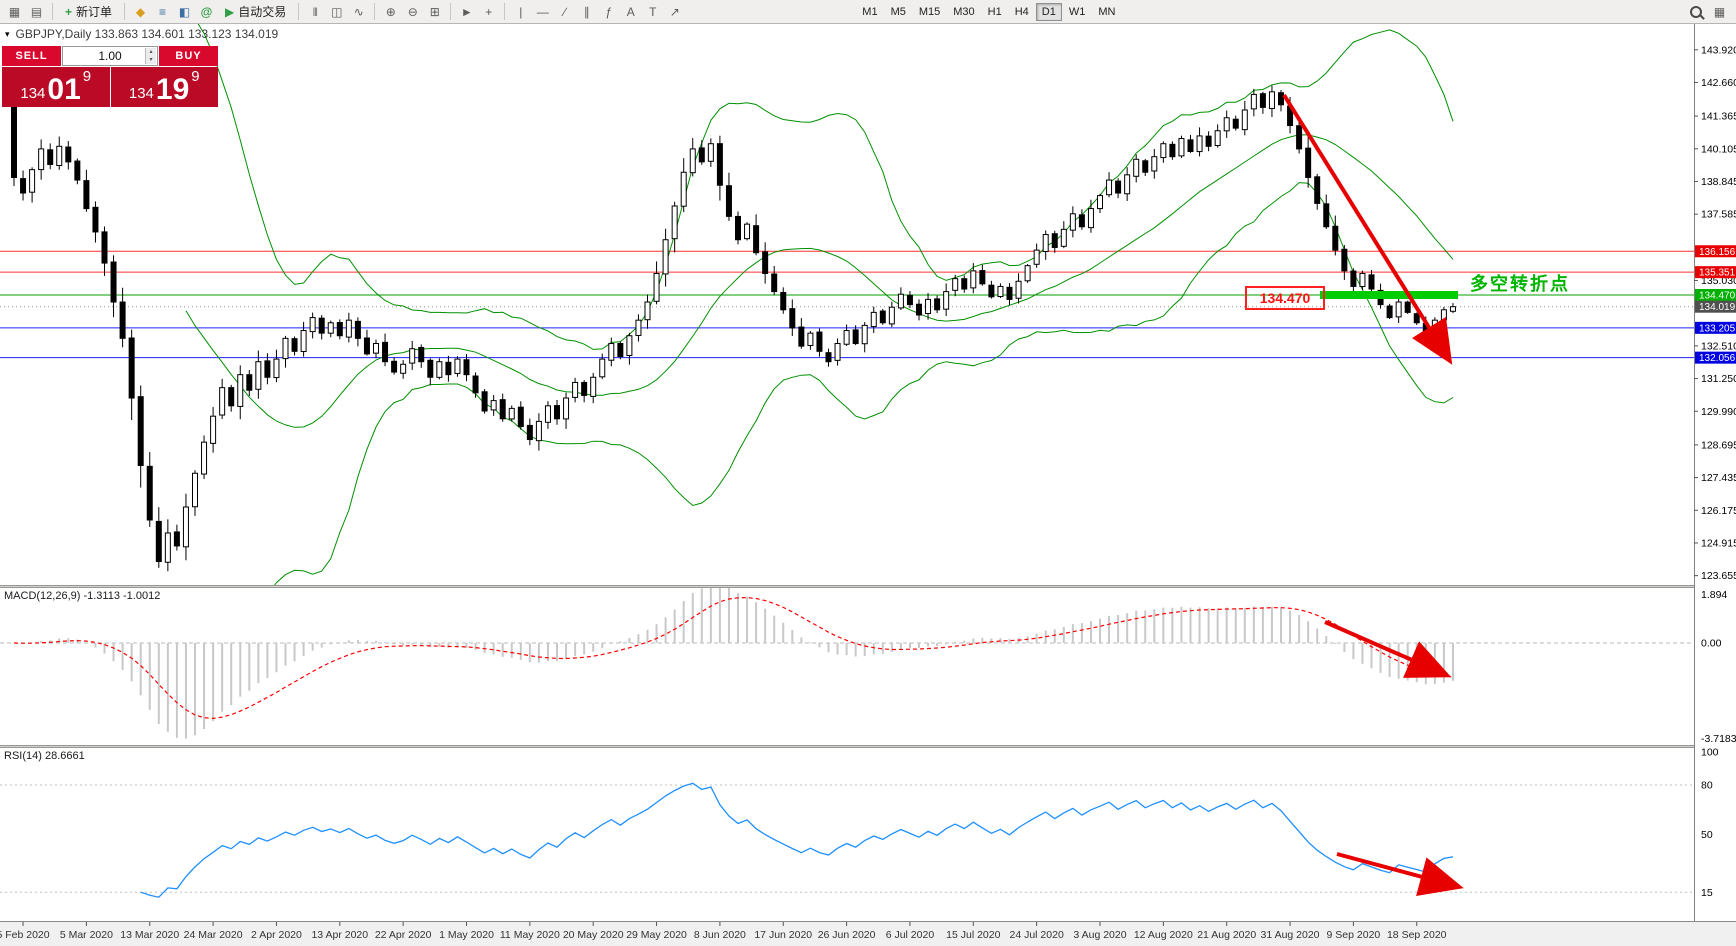  What do you see at coordinates (434, 12) in the screenshot?
I see `tile-windows-button: ⊞` at bounding box center [434, 12].